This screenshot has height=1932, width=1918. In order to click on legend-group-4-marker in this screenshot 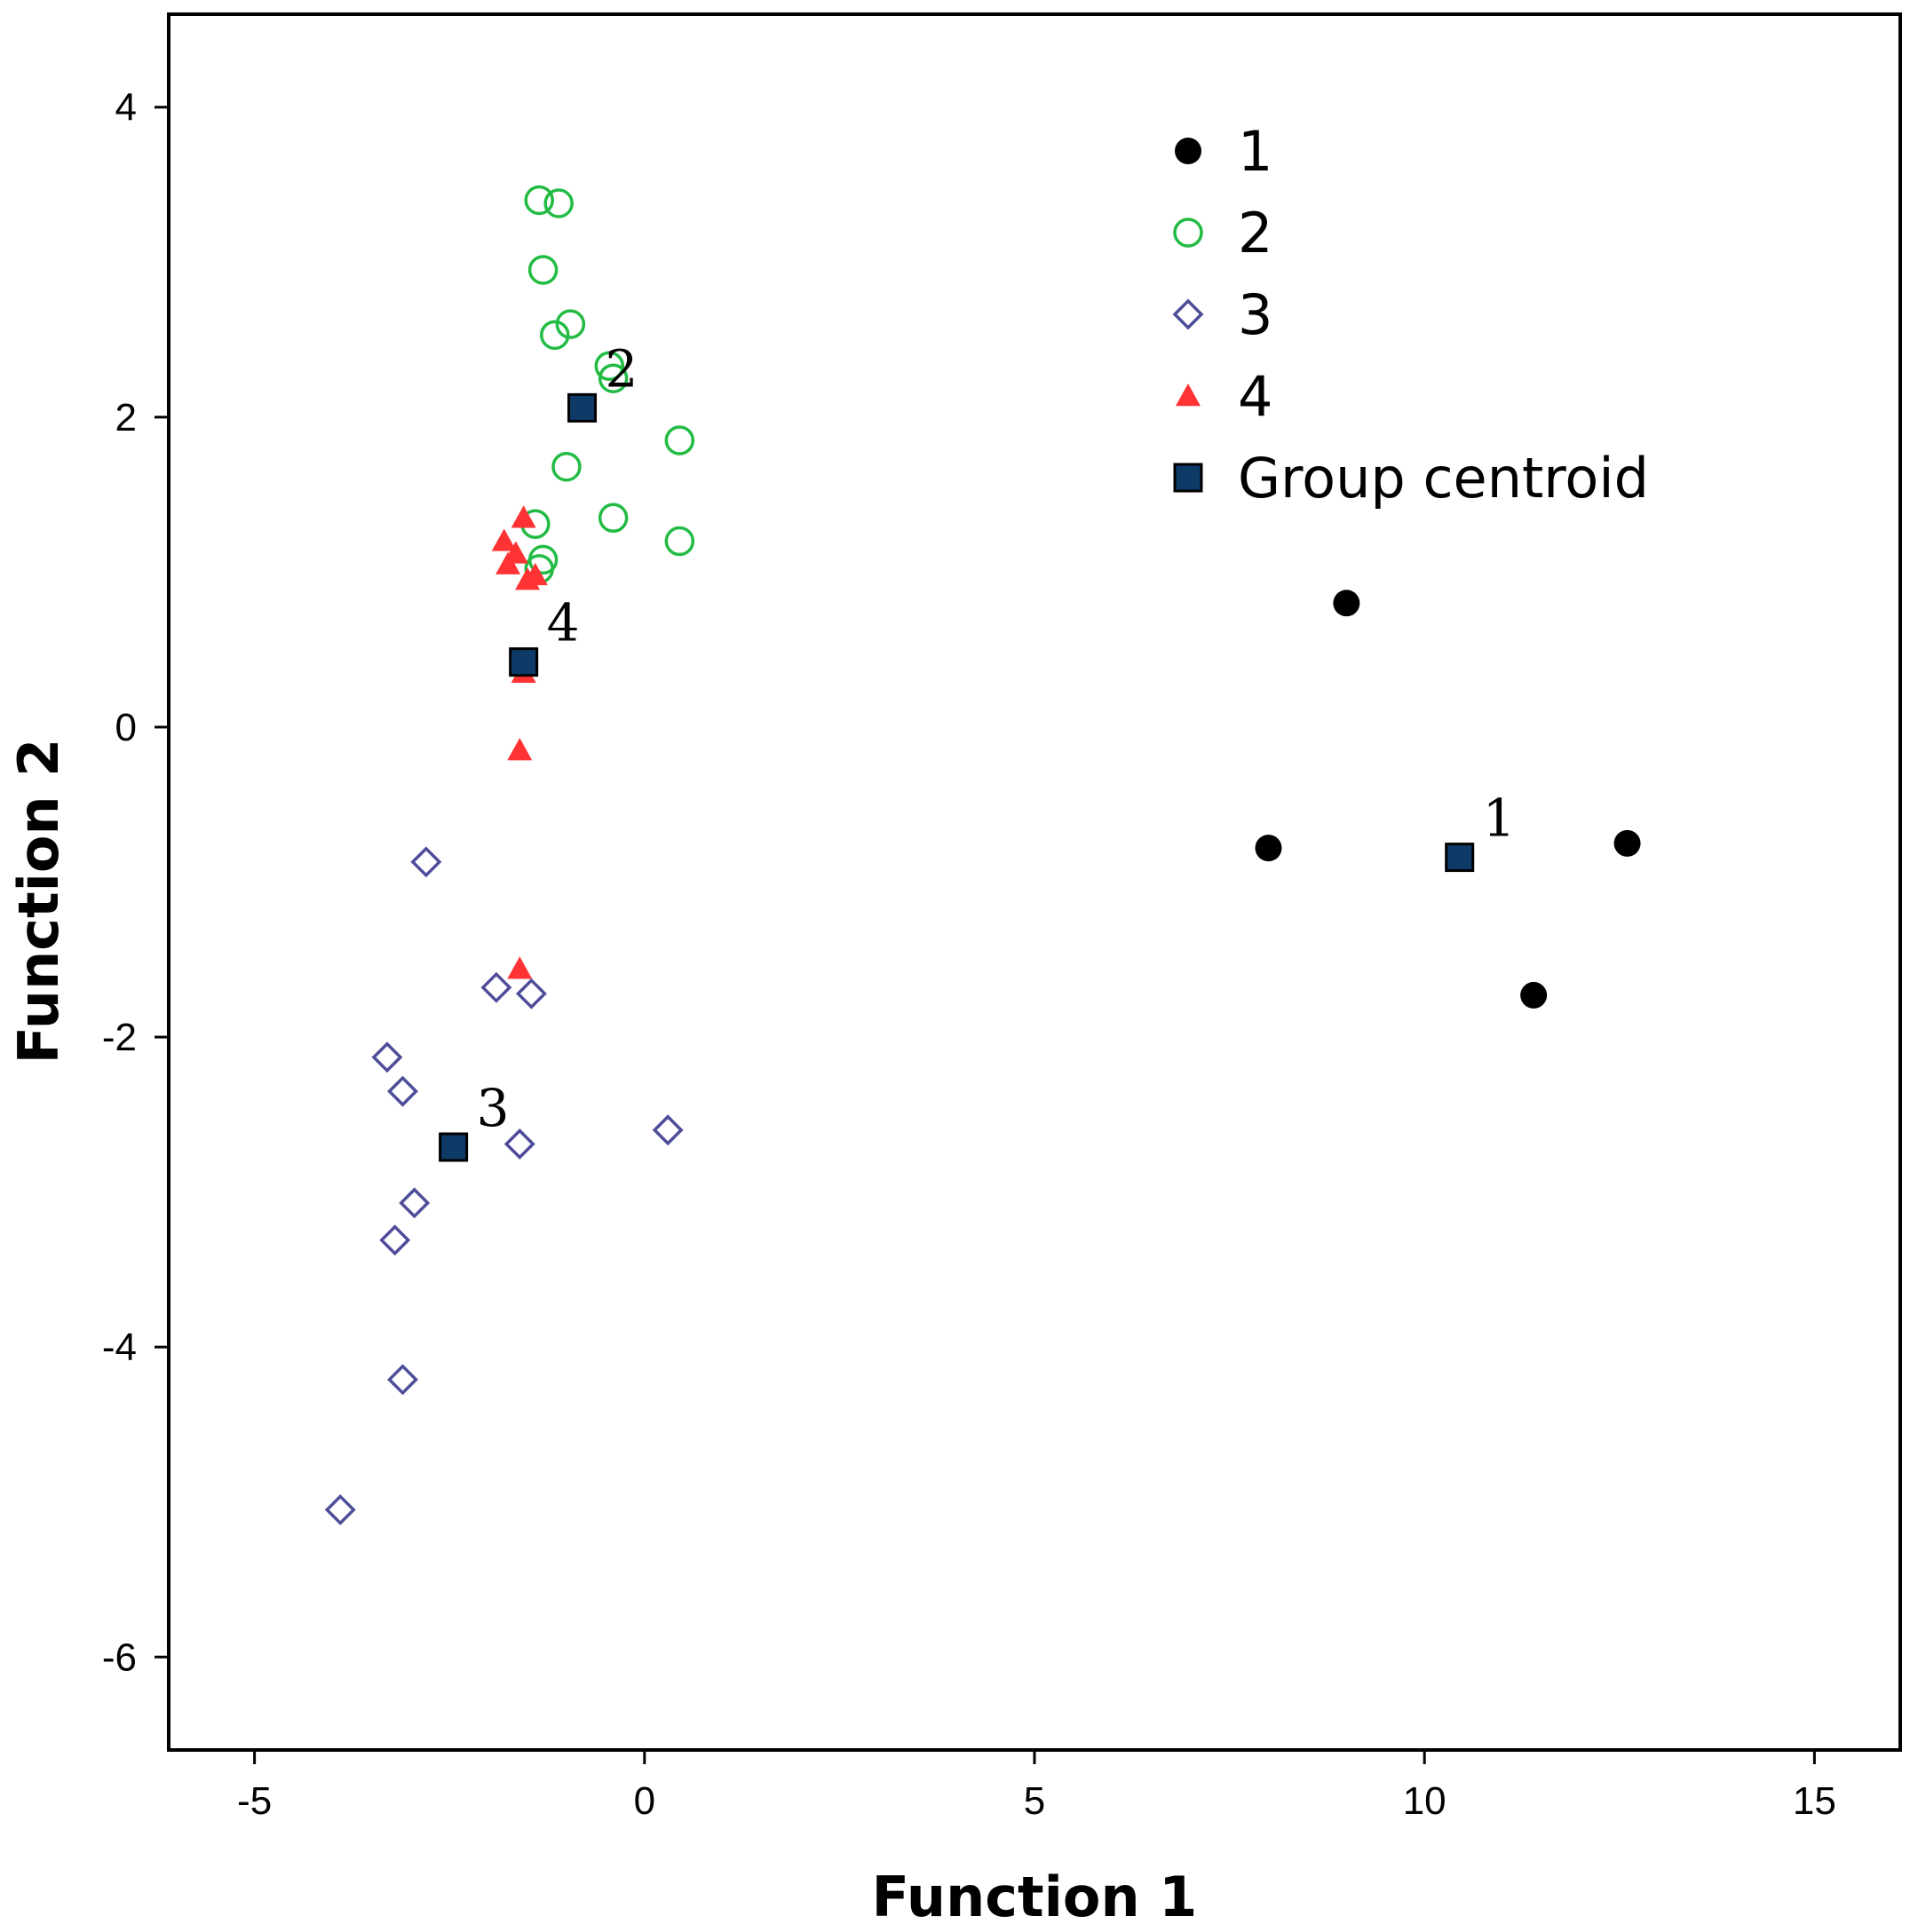, I will do `click(1188, 395)`.